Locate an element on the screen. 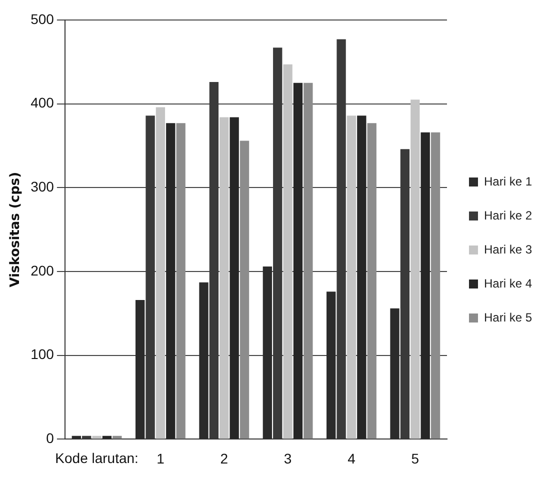 This screenshot has width=548, height=490. legend-label: Hari ke 5 is located at coordinates (508, 317).